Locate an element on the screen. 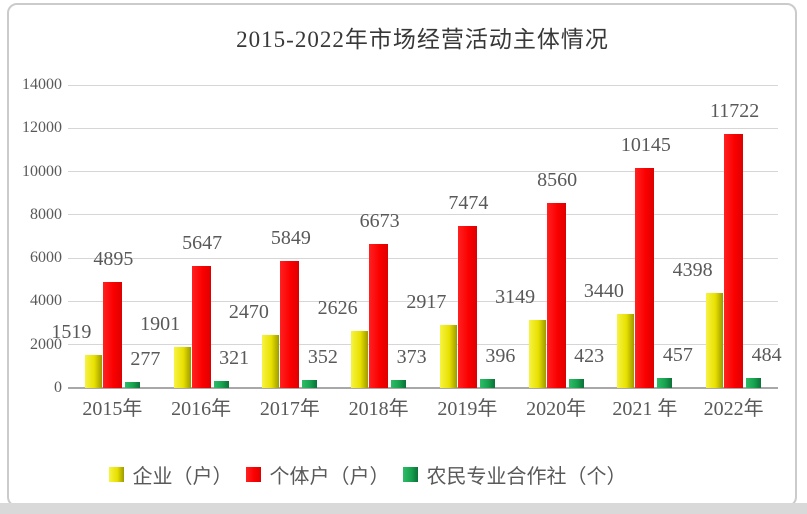  value-label-series1-6: 10145 is located at coordinates (645, 145).